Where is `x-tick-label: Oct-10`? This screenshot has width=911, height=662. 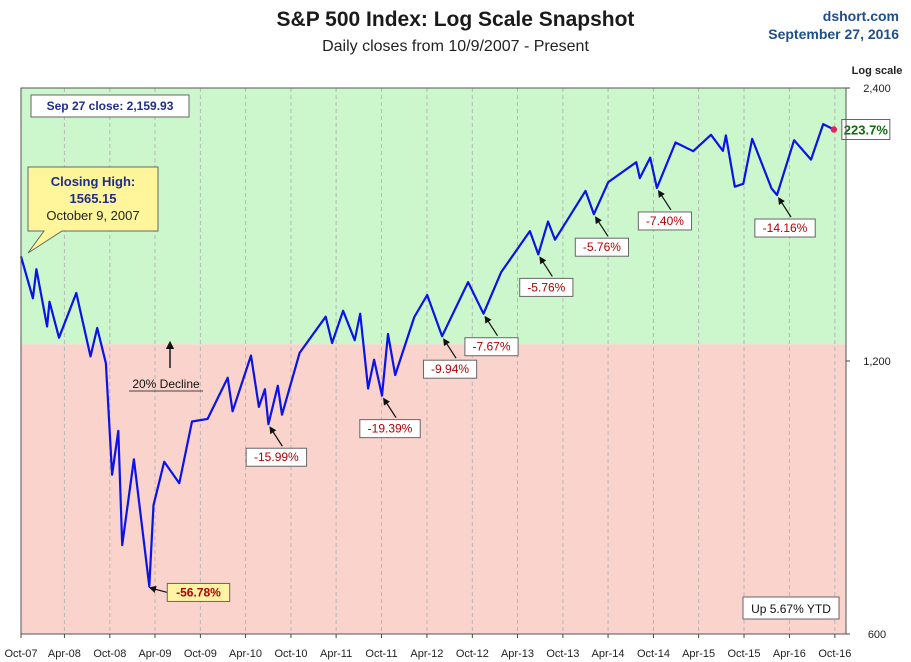
x-tick-label: Oct-10 is located at coordinates (290, 654).